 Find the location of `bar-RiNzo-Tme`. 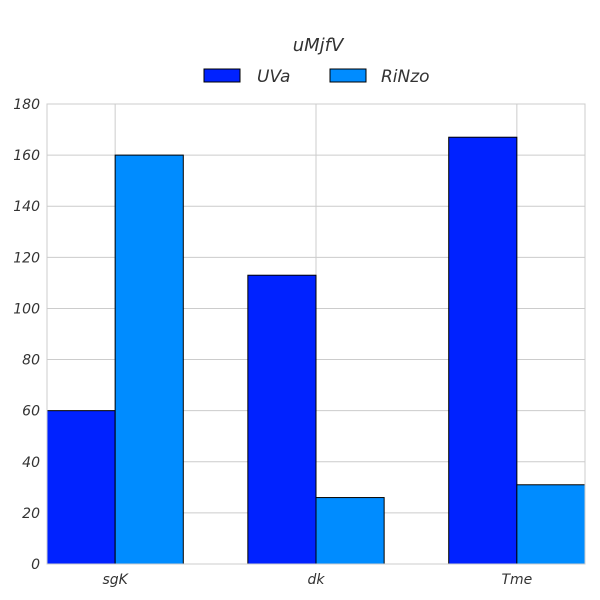

bar-RiNzo-Tme is located at coordinates (551, 524).